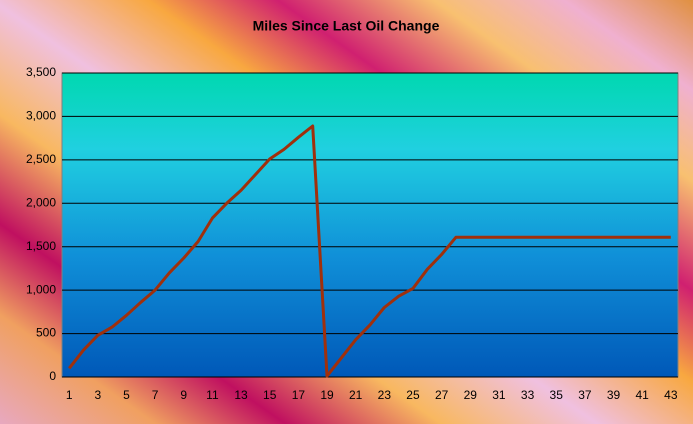  Describe the element at coordinates (385, 395) in the screenshot. I see `x-tick-label: 23` at that location.